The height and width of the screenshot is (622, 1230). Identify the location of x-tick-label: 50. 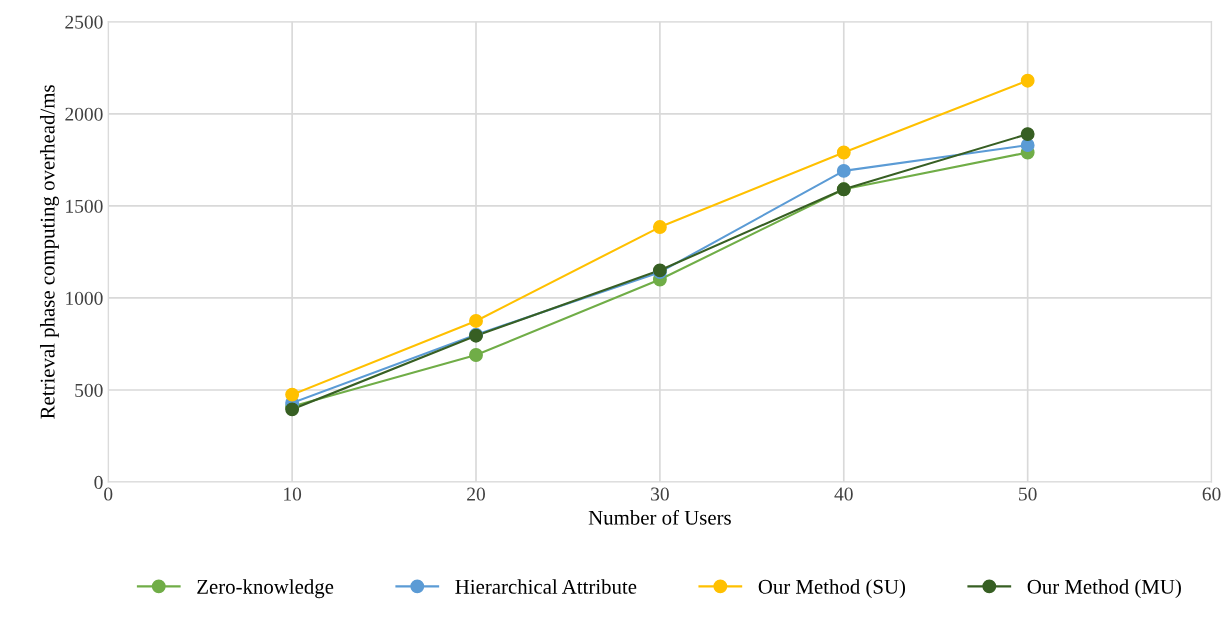
(1028, 494).